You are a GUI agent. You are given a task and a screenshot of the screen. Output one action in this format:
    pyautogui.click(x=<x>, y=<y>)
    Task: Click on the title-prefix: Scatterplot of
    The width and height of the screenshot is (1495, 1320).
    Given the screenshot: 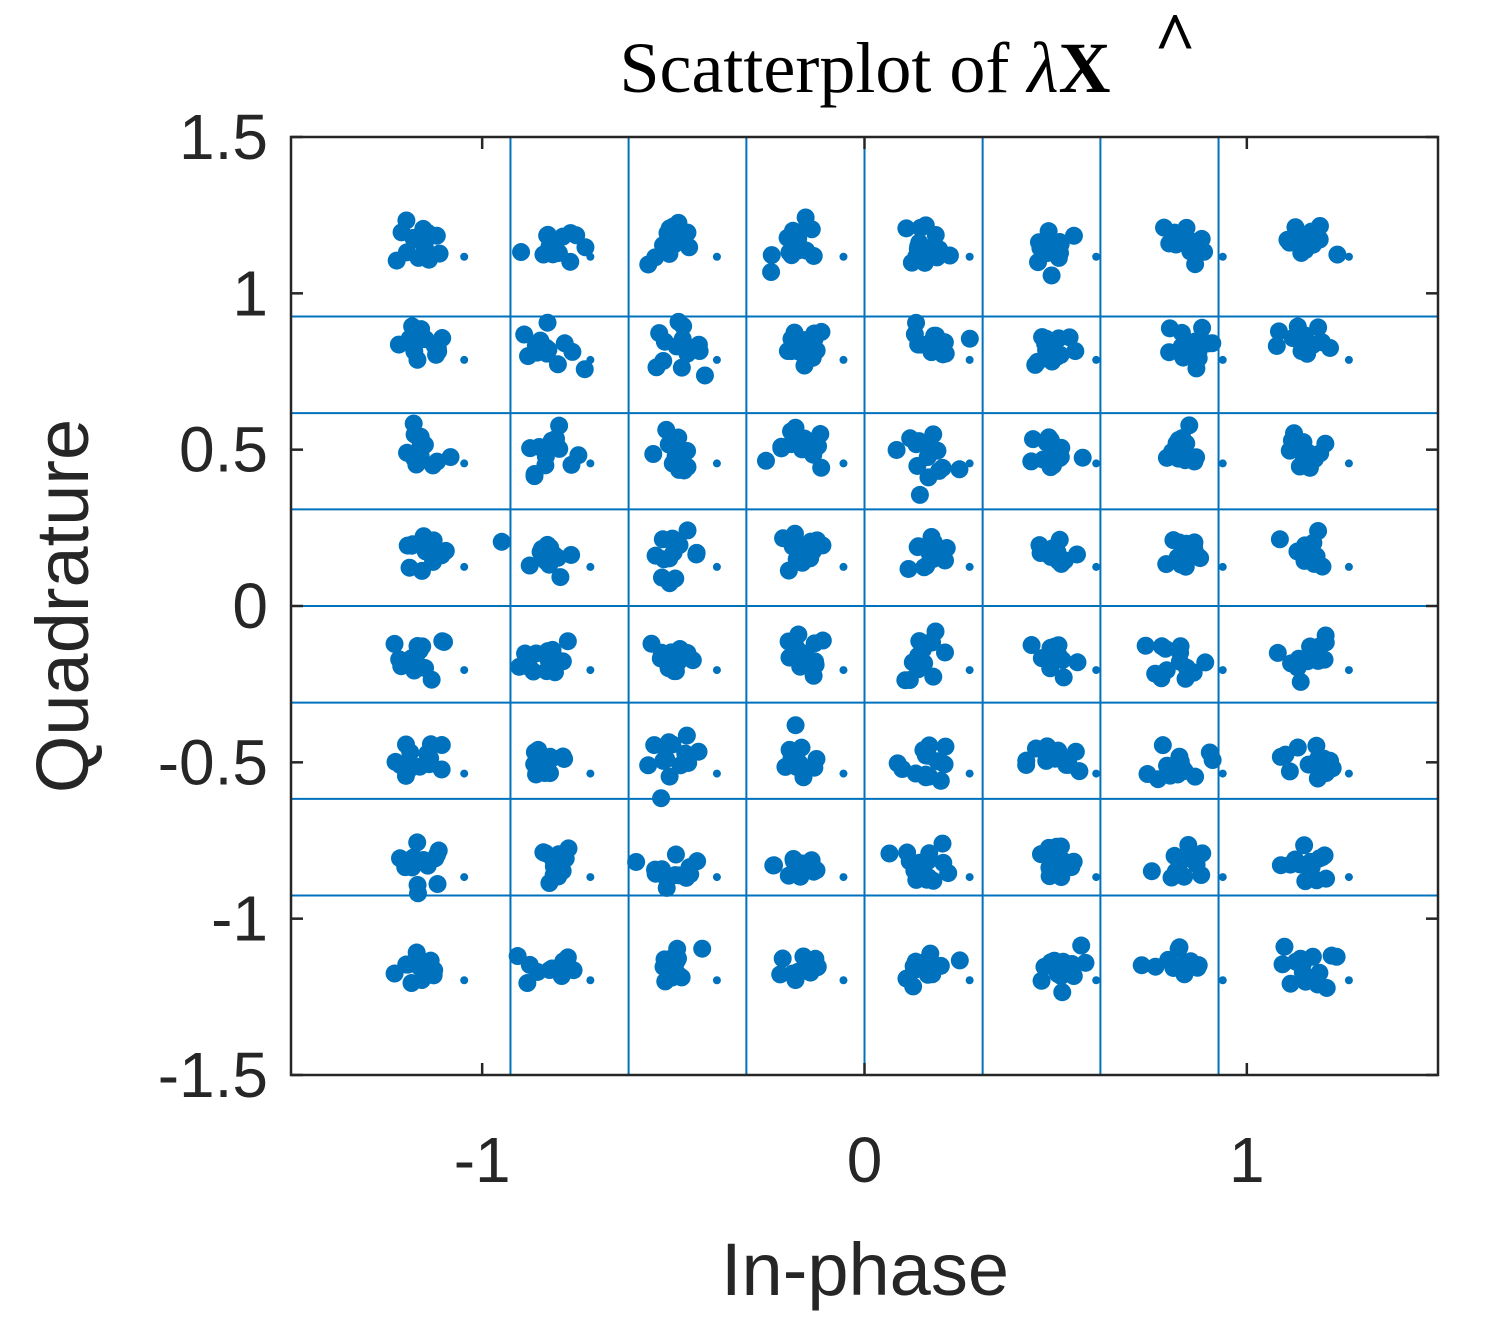 What is the action you would take?
    pyautogui.click(x=823, y=68)
    